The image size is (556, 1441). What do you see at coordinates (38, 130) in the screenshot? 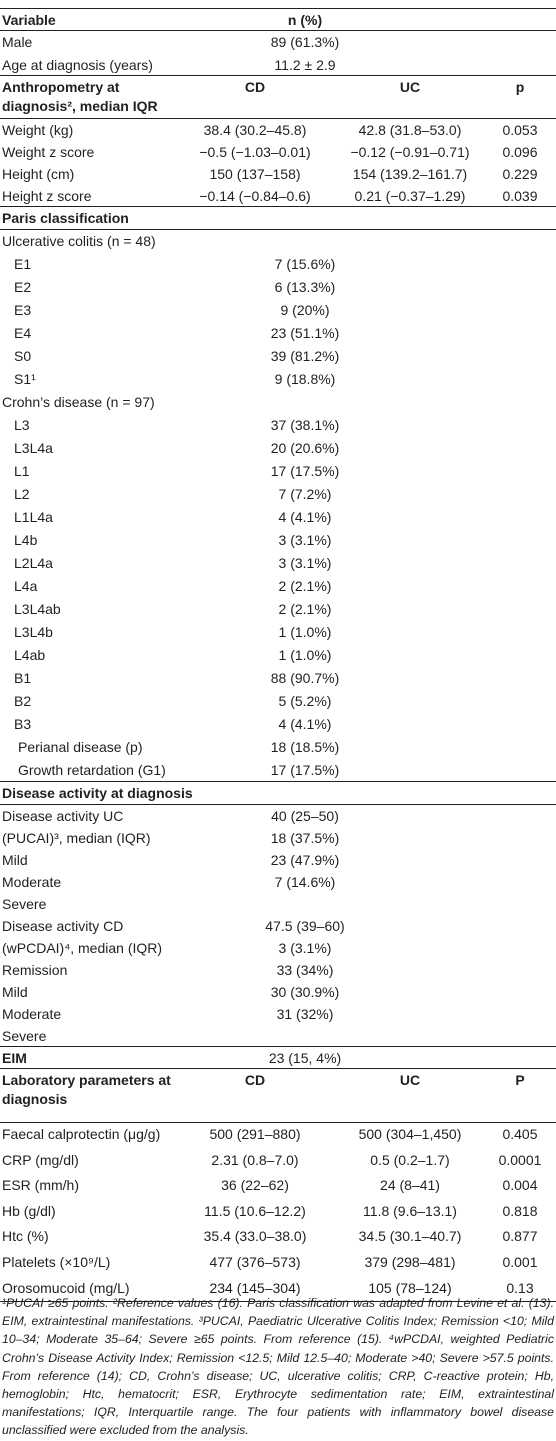
I see `row-label: Weight (kg)` at bounding box center [38, 130].